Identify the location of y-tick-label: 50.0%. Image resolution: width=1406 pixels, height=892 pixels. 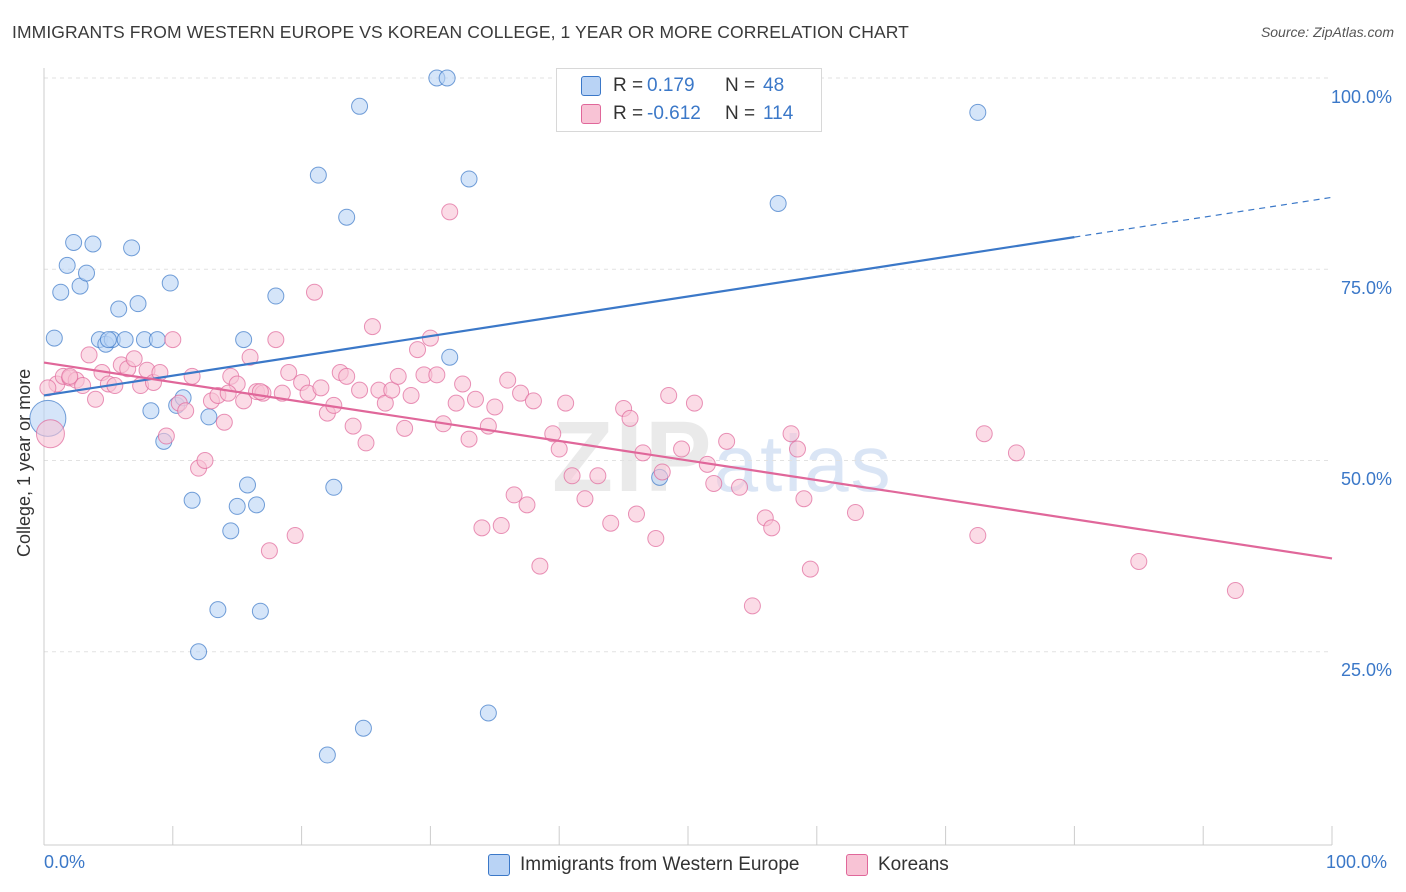
(1366, 479).